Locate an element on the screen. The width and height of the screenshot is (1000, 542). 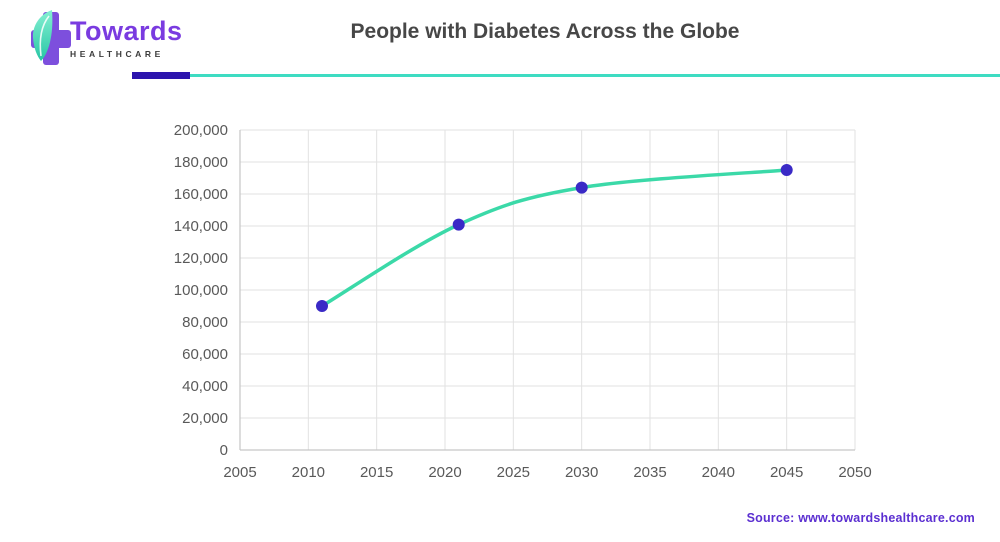
brand-logo: Towards HEALTHCARE is located at coordinates (143, 38).